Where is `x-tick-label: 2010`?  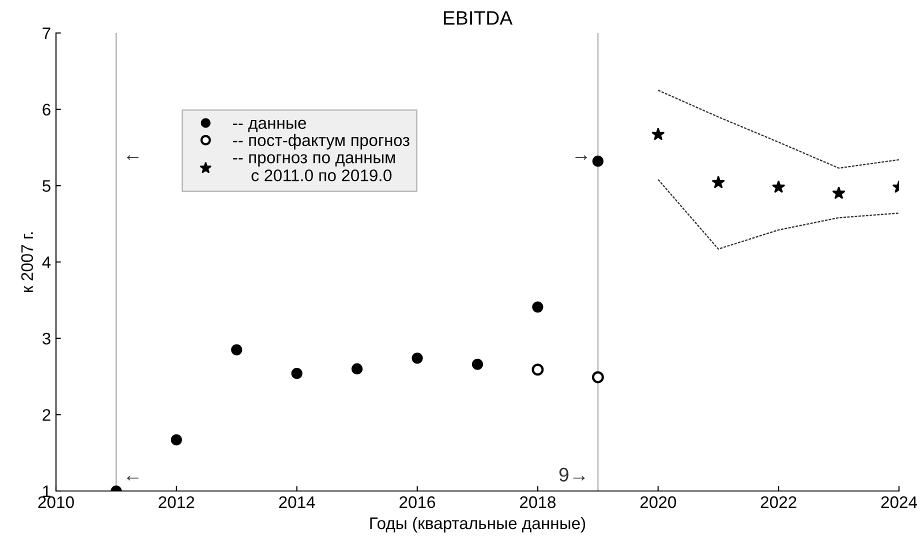 x-tick-label: 2010 is located at coordinates (56, 502).